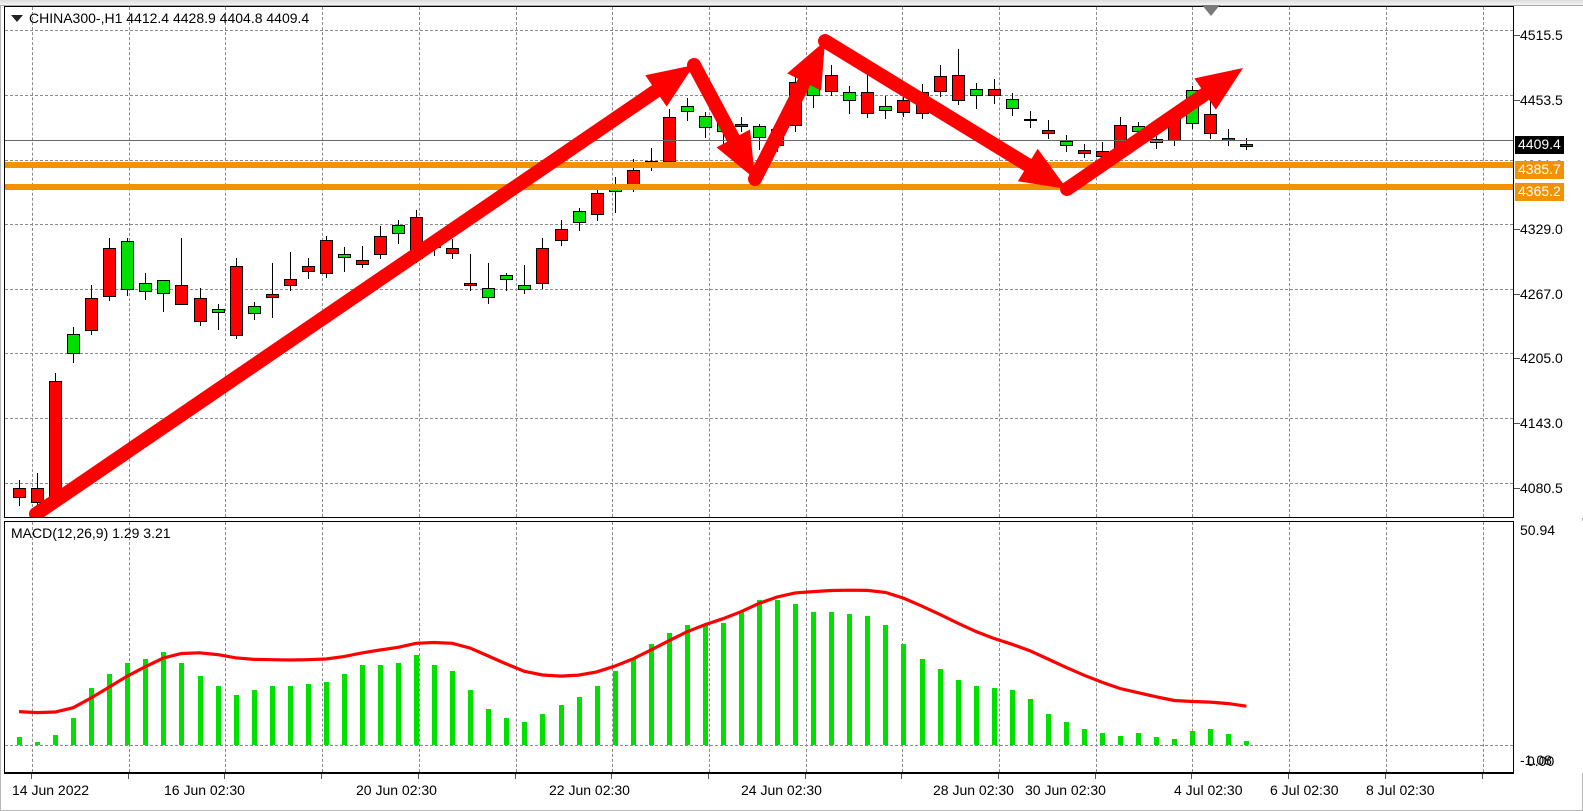 The width and height of the screenshot is (1583, 811). What do you see at coordinates (1218, 89) in the screenshot?
I see `uptrend-arrow-3-head` at bounding box center [1218, 89].